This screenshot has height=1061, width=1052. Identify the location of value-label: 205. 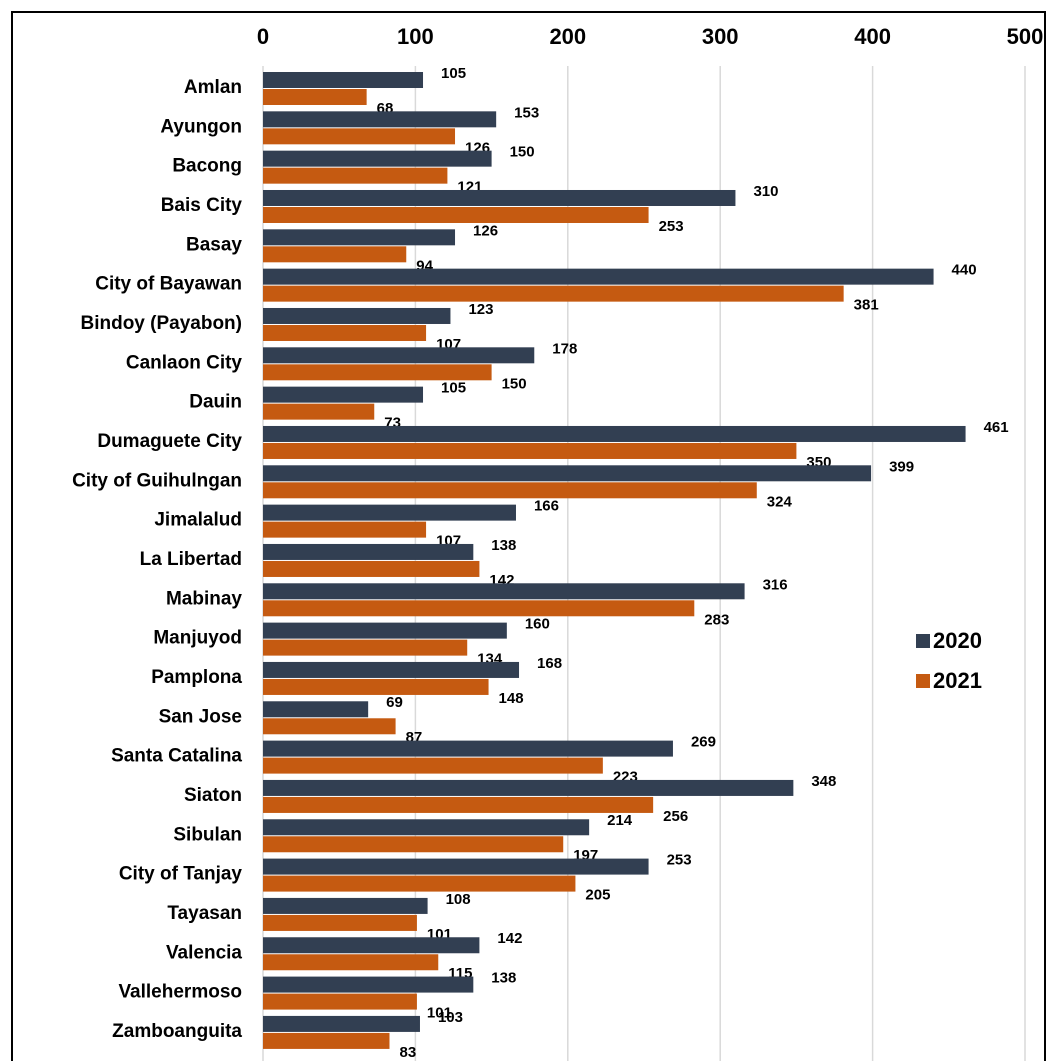
(597, 895).